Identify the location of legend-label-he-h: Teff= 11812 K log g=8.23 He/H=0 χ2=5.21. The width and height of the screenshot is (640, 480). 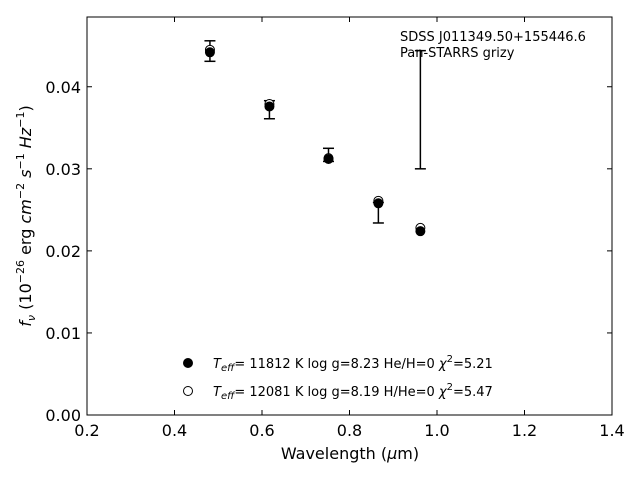
(353, 364).